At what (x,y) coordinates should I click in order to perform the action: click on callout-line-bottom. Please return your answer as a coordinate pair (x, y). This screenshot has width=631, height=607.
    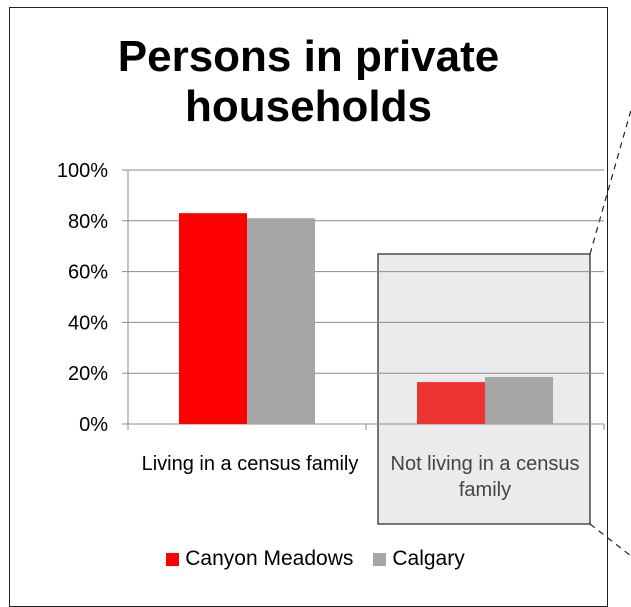
    Looking at the image, I should click on (610, 540).